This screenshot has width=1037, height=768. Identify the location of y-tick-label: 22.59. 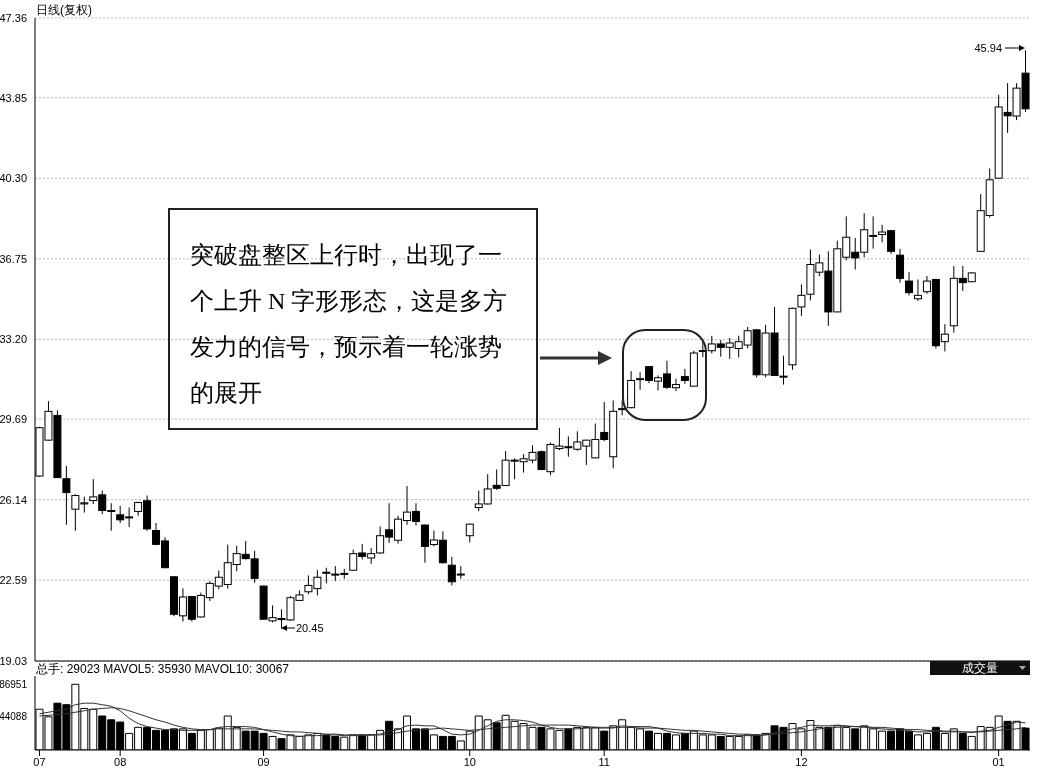
(13, 580).